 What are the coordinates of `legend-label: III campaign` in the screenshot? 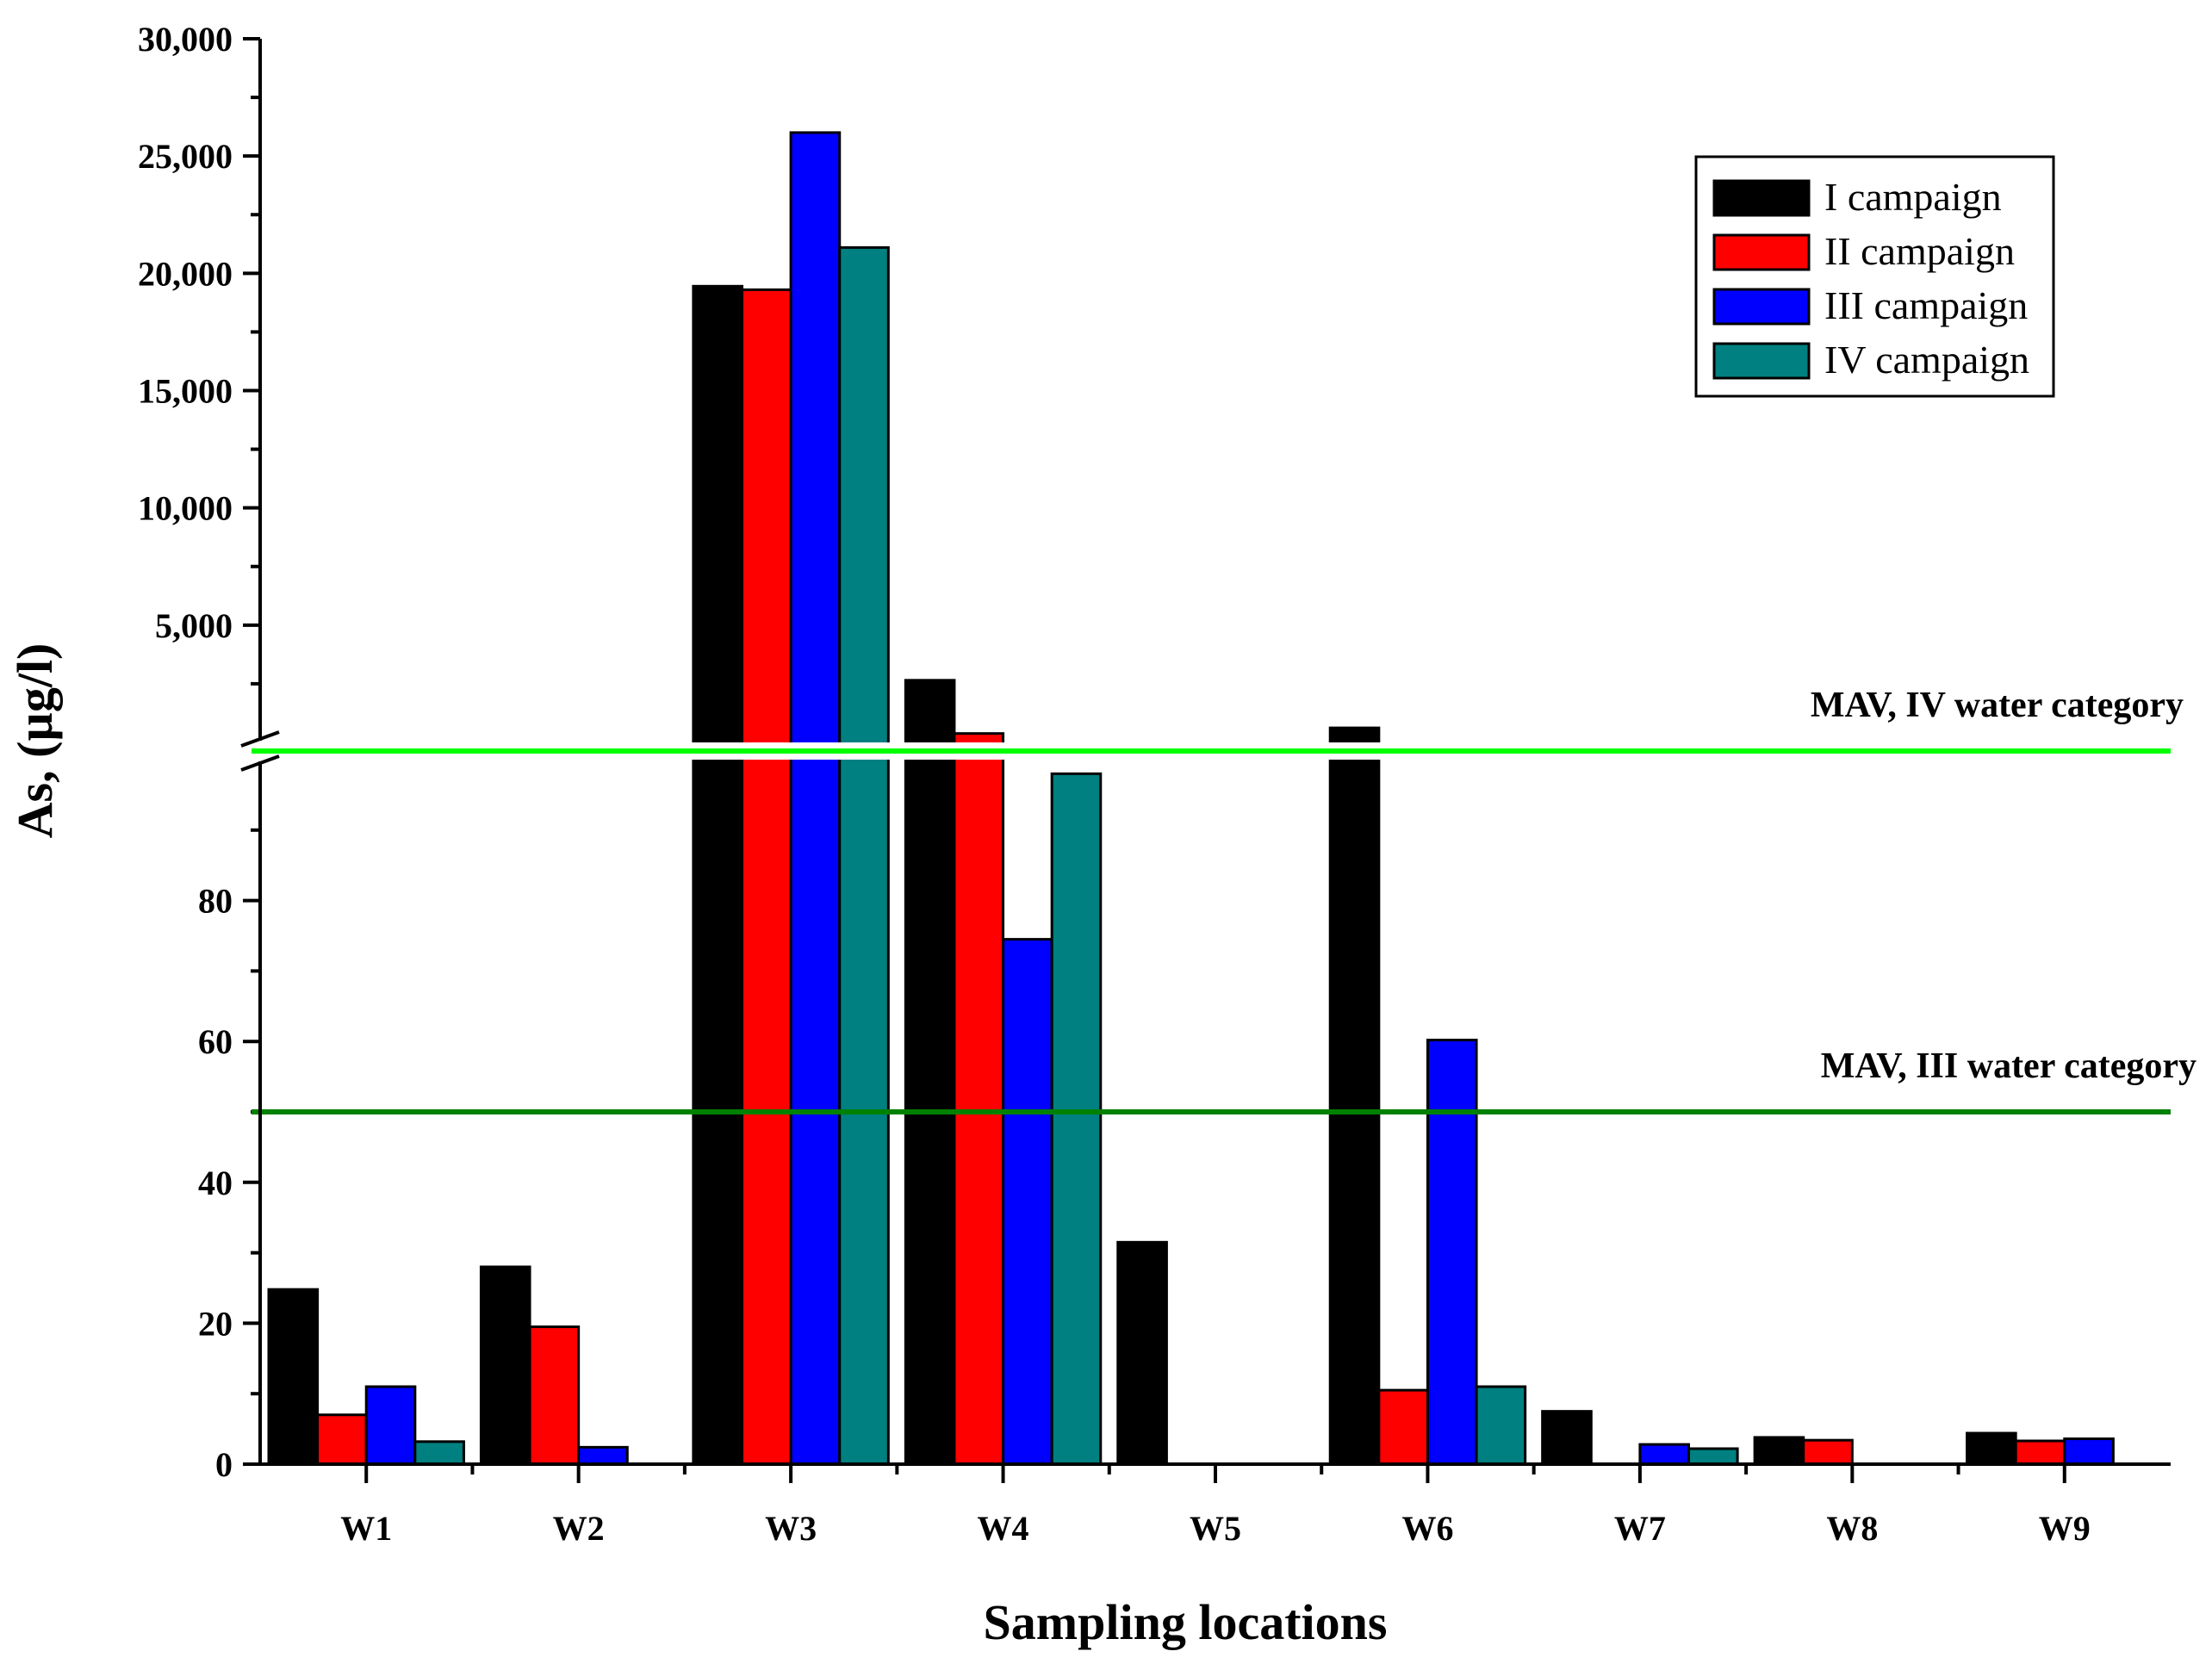 It's located at (1926, 305).